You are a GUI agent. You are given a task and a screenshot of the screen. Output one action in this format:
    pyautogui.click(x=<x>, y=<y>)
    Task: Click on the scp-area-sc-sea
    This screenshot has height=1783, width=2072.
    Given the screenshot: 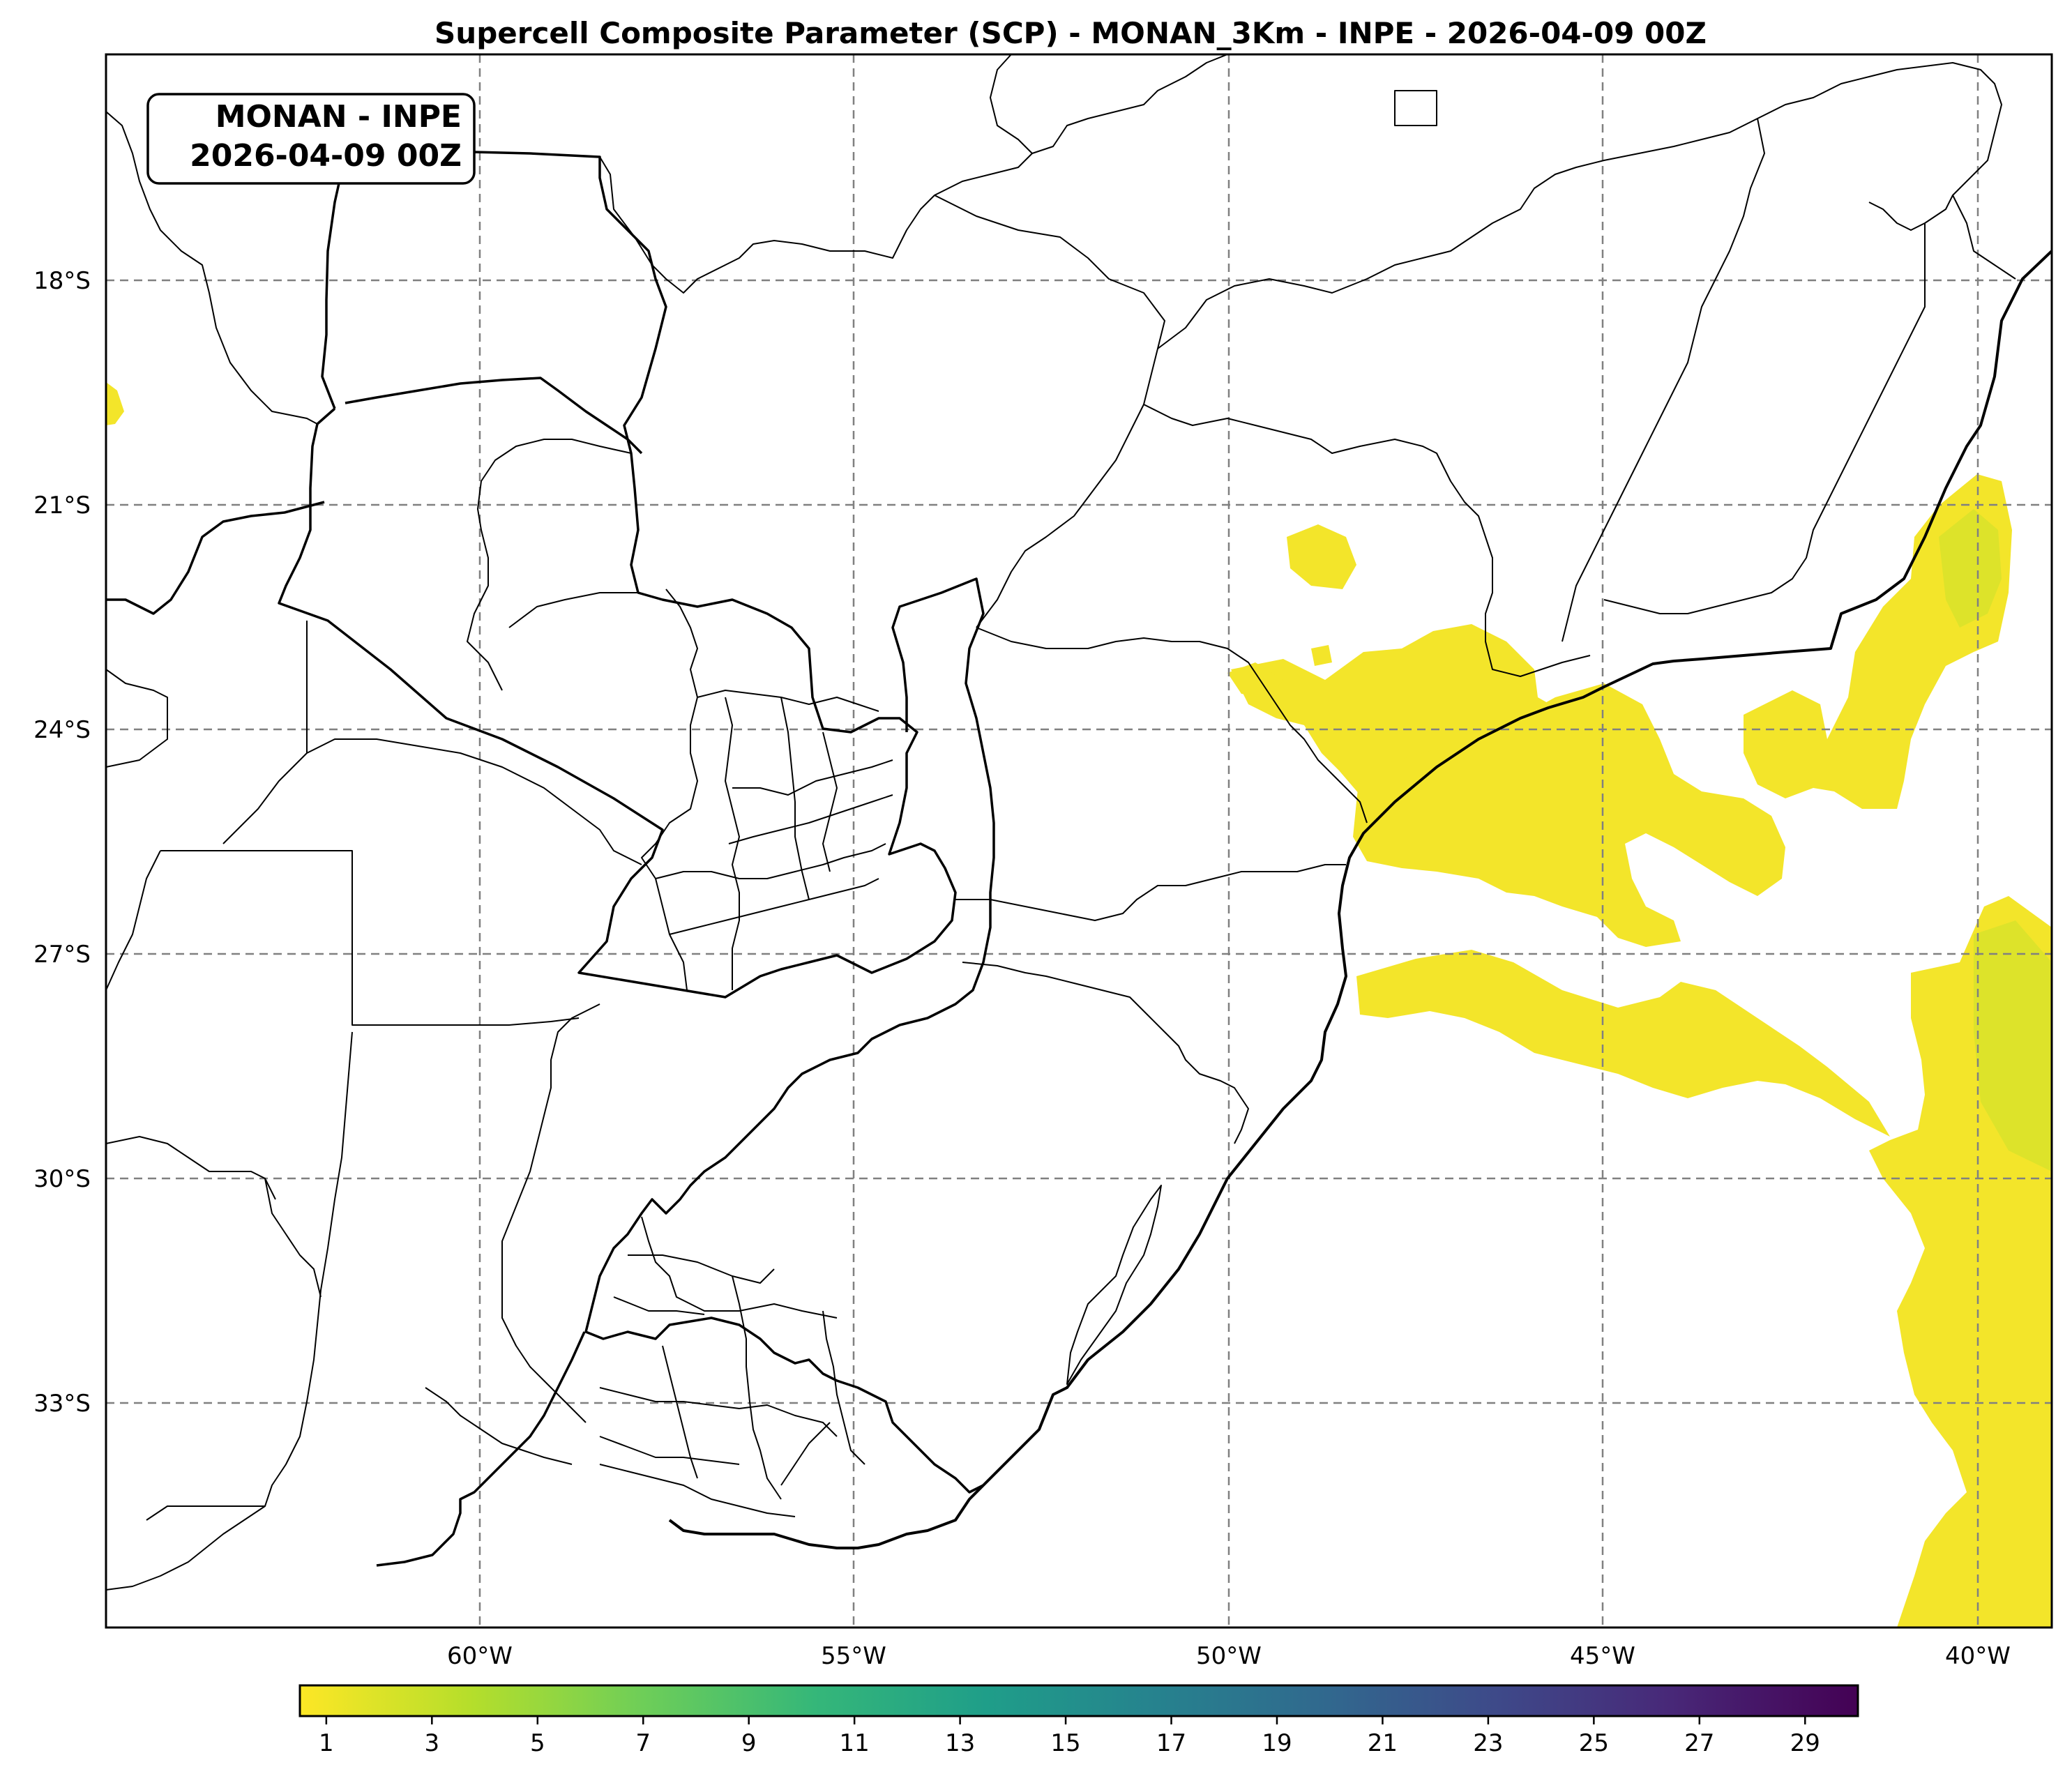 What is the action you would take?
    pyautogui.click(x=1623, y=1043)
    